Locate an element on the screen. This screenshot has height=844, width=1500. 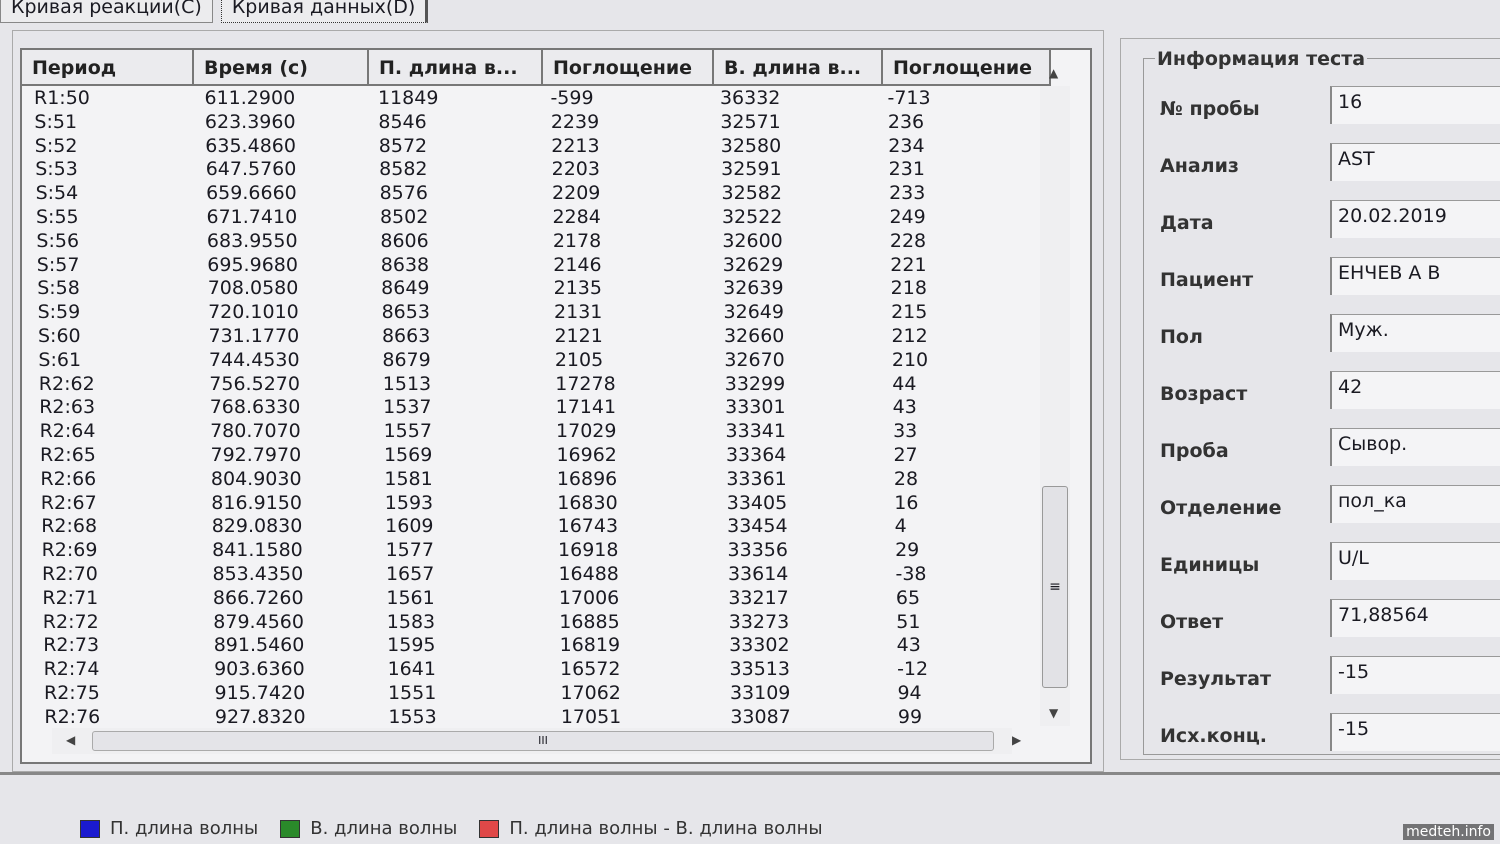
vertical-scrollbar: ▲ ≡ ▼ is located at coordinates (1055, 396).